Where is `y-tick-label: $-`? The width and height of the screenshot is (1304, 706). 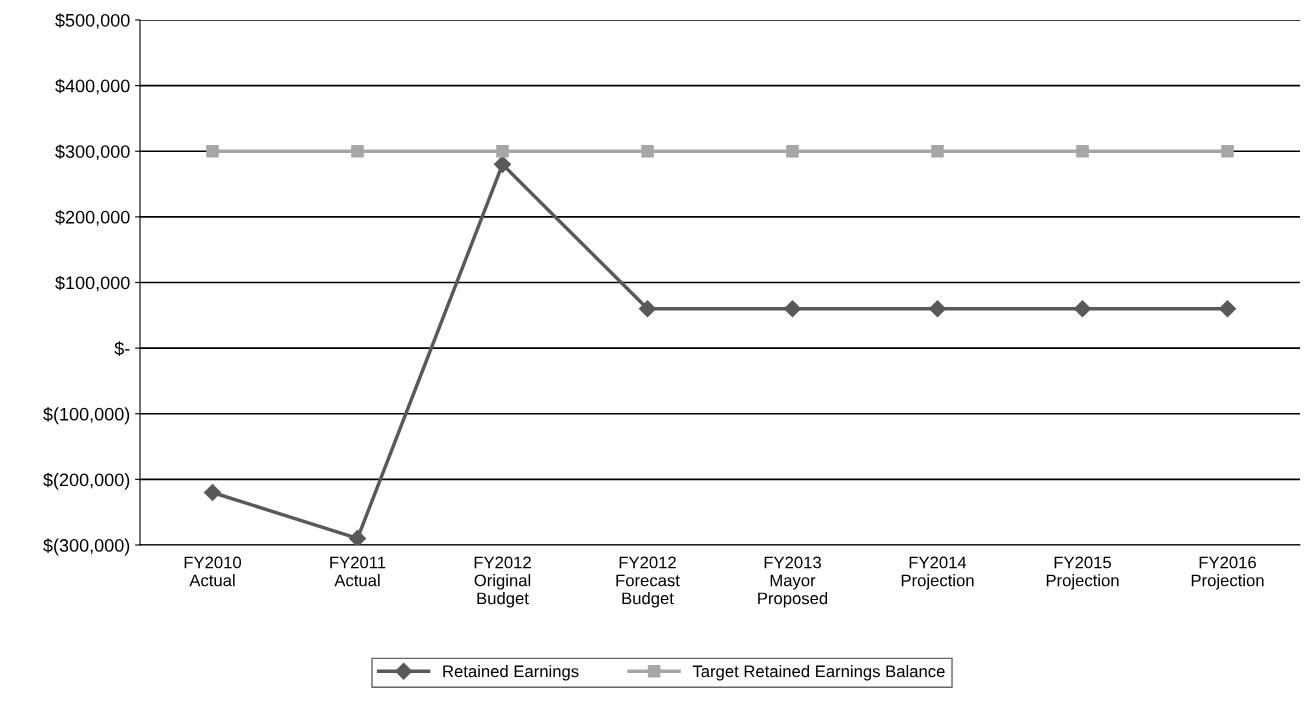 y-tick-label: $- is located at coordinates (122, 348).